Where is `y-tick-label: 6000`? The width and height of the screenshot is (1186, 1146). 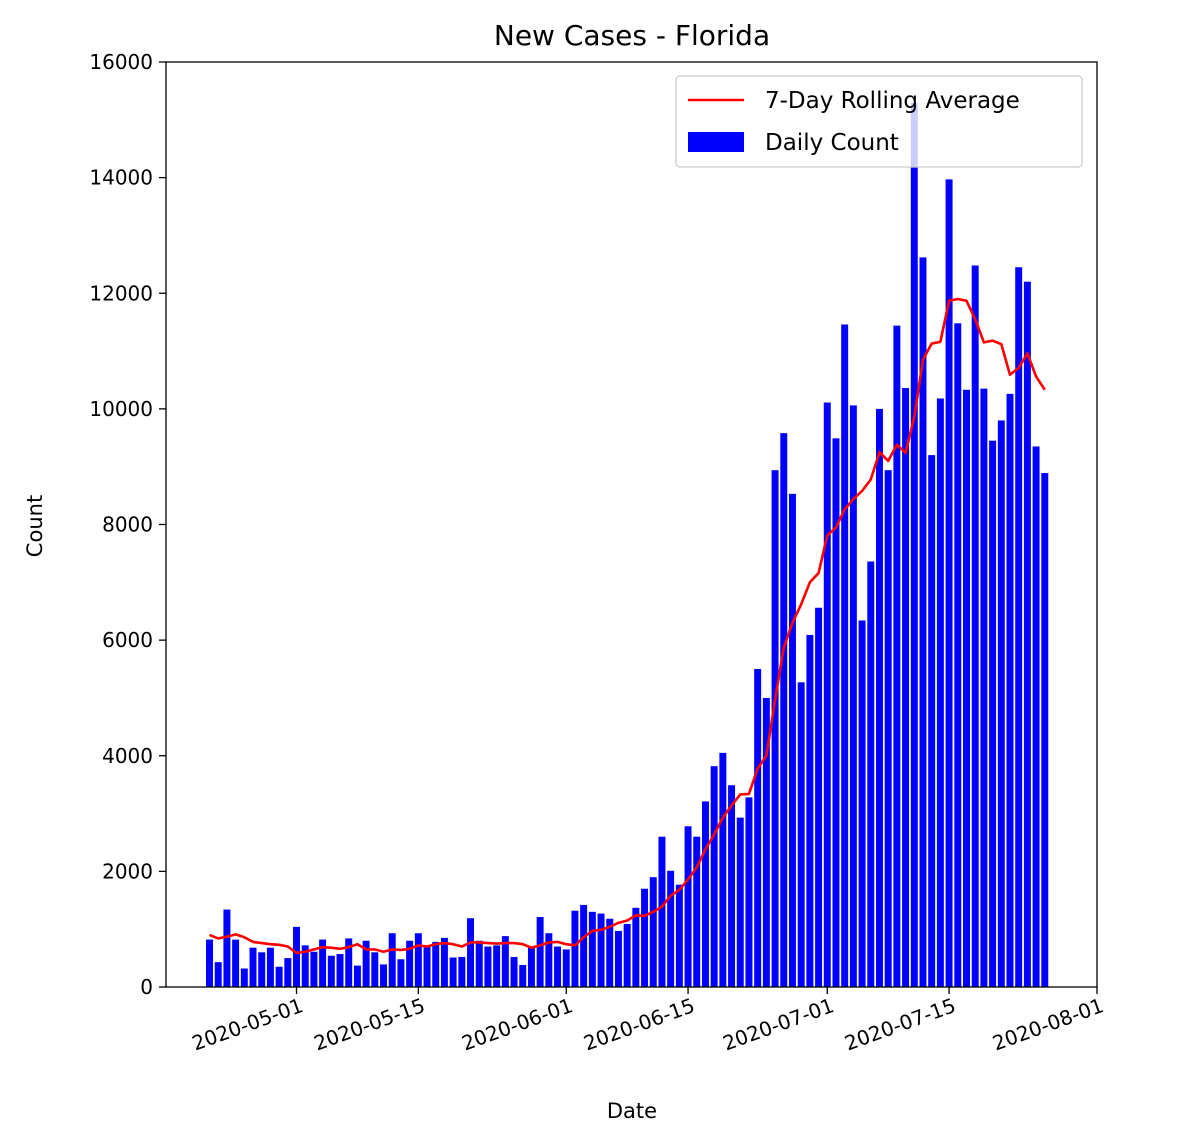 y-tick-label: 6000 is located at coordinates (127, 640).